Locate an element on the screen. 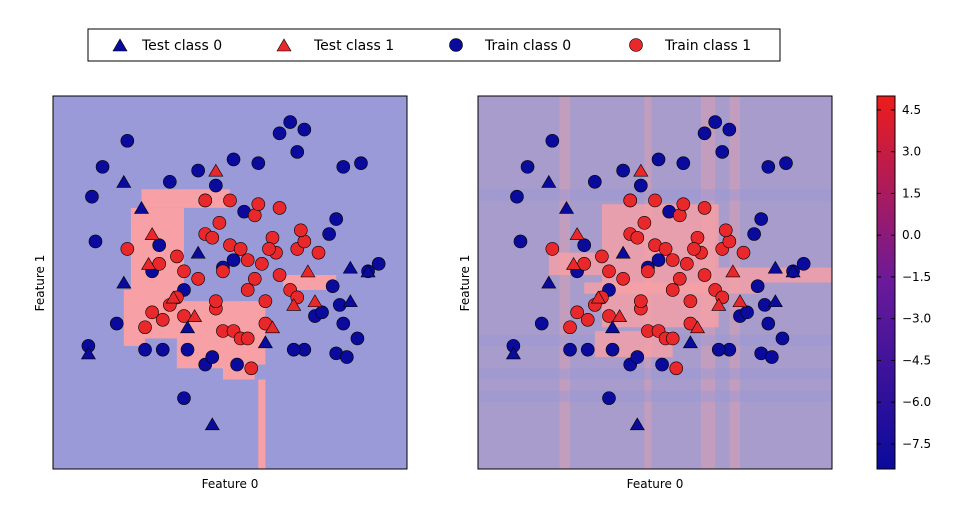 This screenshot has width=964, height=516. decision-band-horizontal is located at coordinates (655, 374).